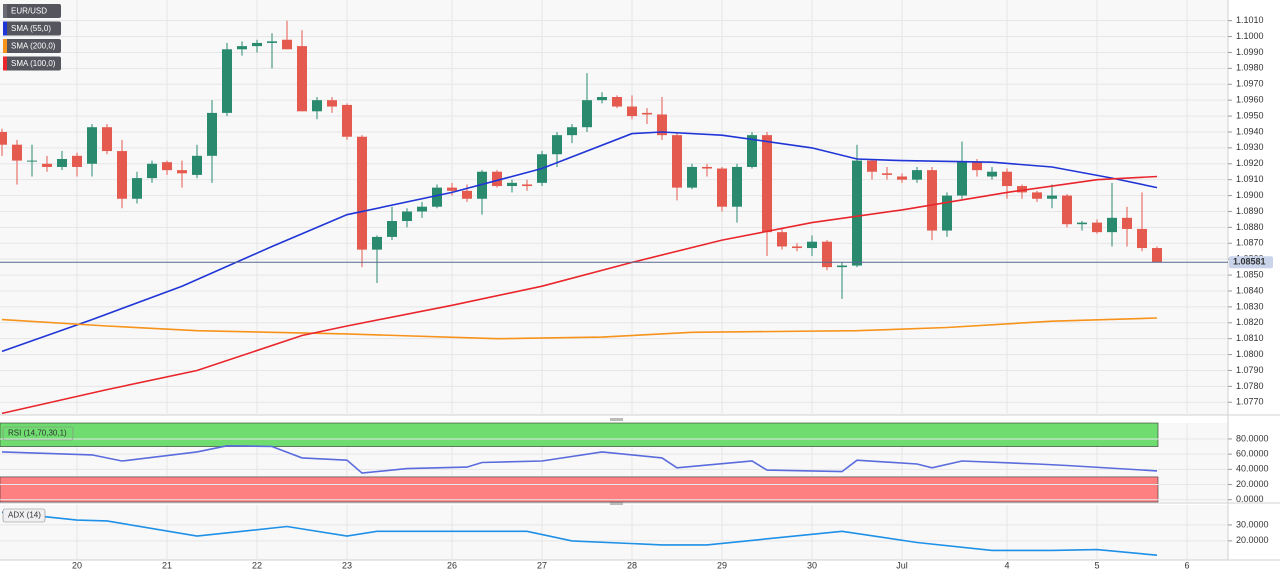  I want to click on x-tick-label: 23, so click(347, 565).